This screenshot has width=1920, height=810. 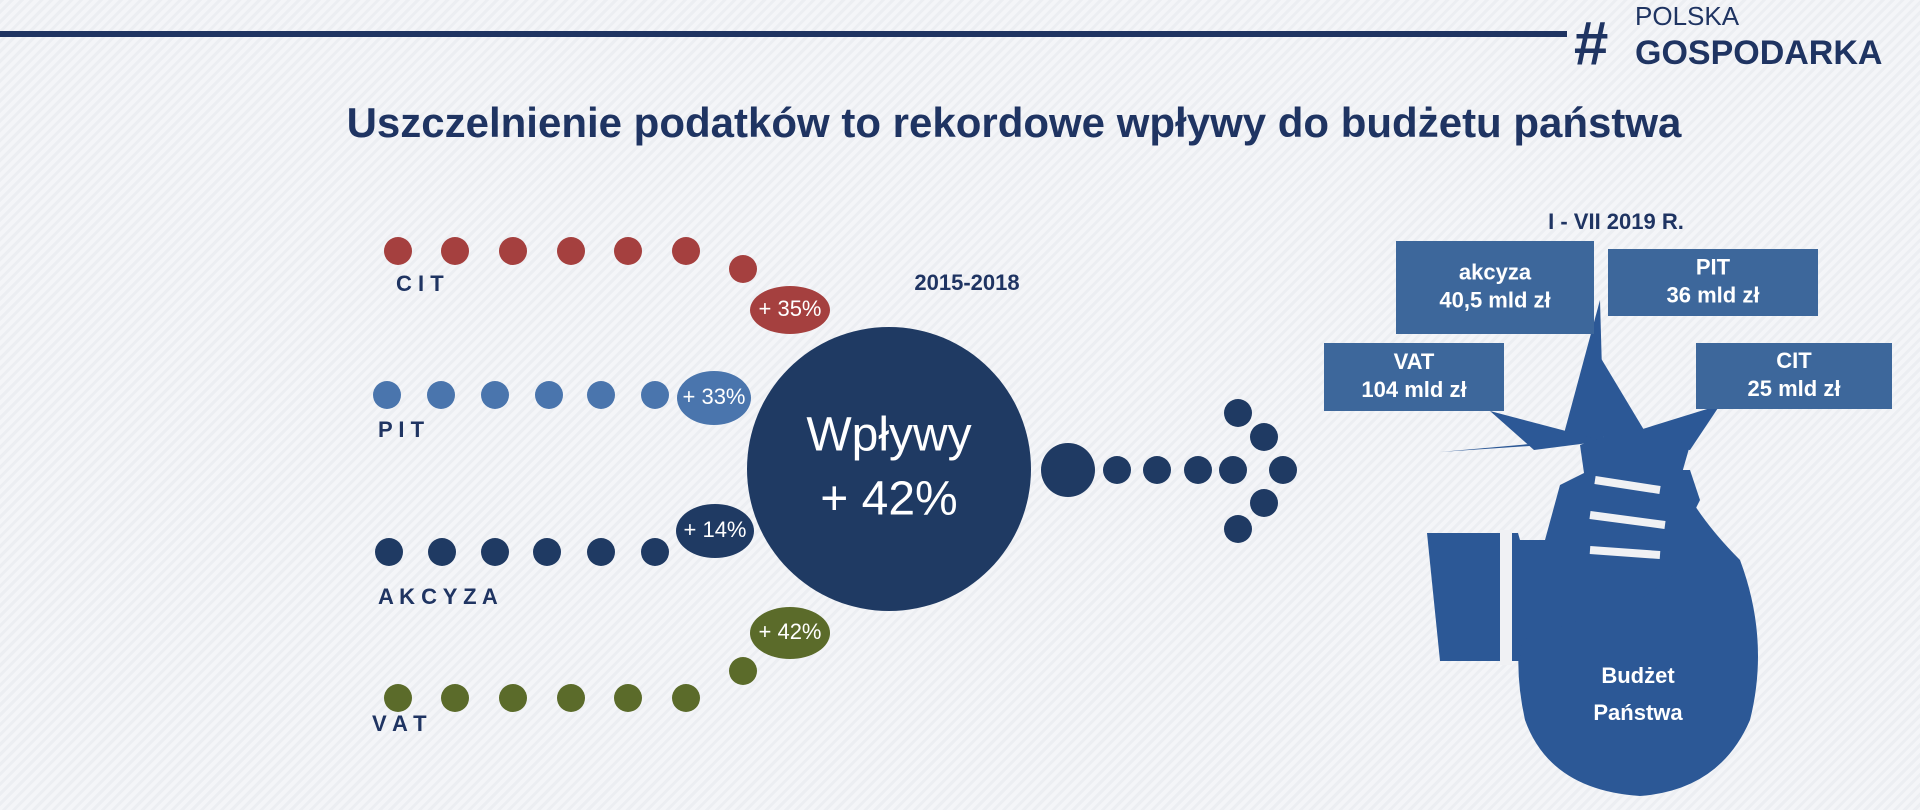 What do you see at coordinates (1494, 299) in the screenshot?
I see `tax-amount: 40,5 mld zł` at bounding box center [1494, 299].